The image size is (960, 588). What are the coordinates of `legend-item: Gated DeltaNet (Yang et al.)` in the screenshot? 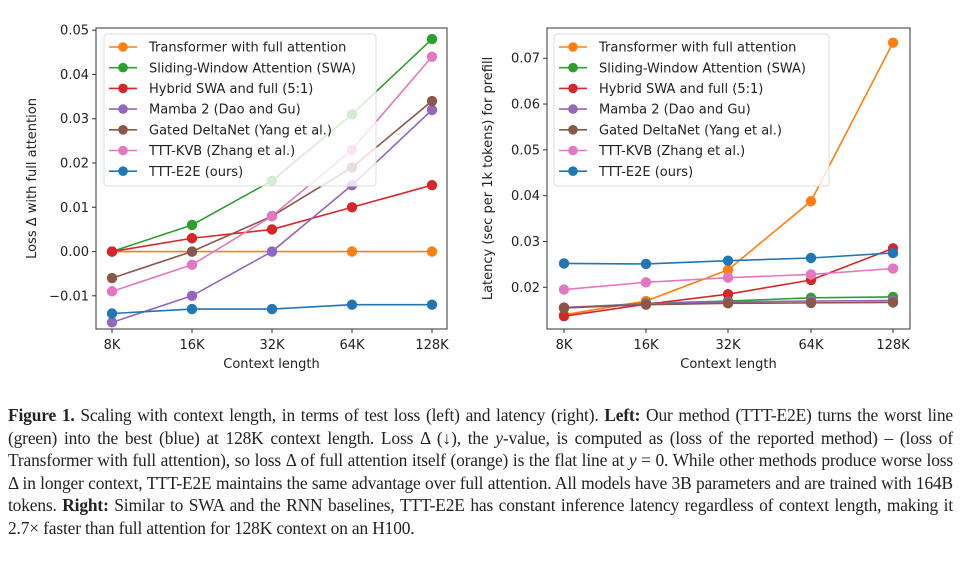 It's located at (220, 130).